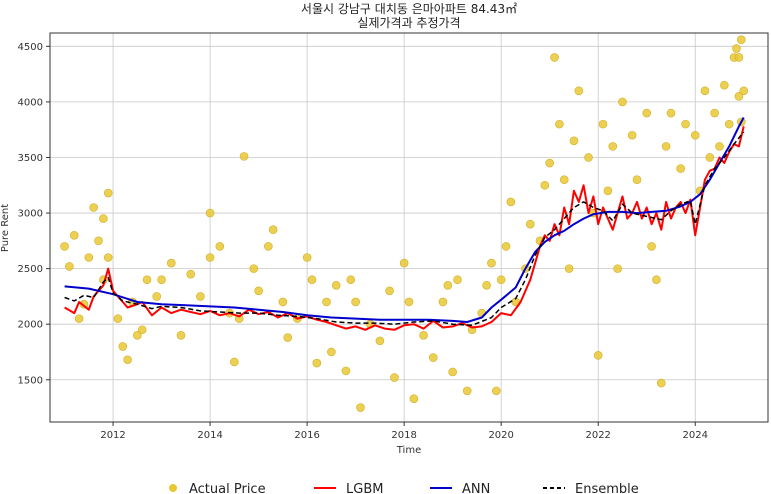  I want to click on legend: Actual Price LGBM ANN Ensemble, so click(404, 488).